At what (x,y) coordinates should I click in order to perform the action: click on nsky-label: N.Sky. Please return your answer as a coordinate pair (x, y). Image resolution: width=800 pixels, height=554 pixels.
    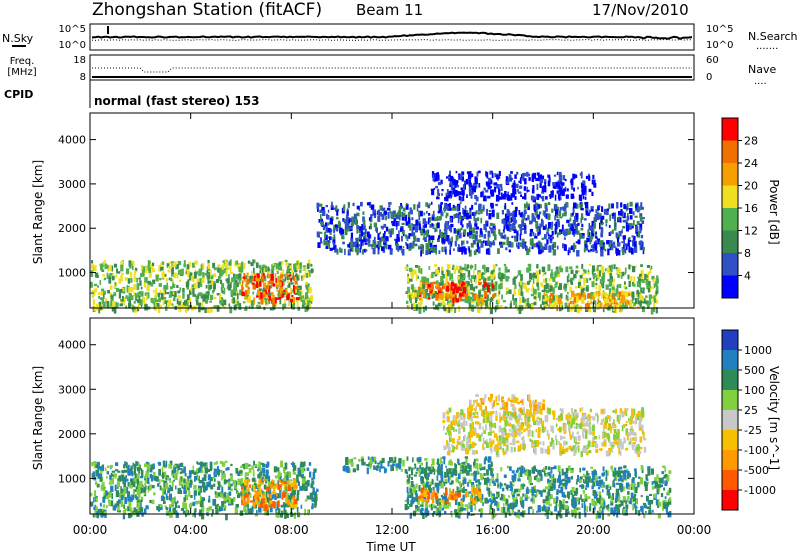
    Looking at the image, I should click on (18, 38).